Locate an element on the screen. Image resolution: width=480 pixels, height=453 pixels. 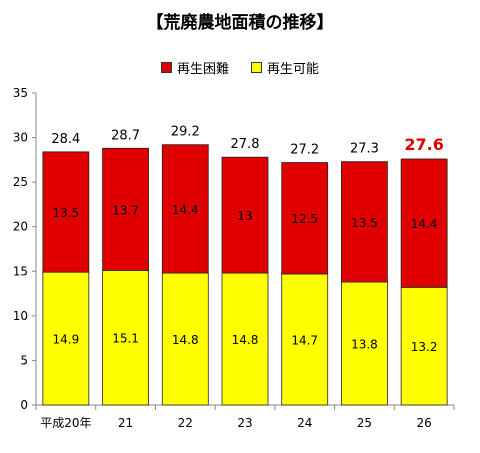
legend-item: 再生困難 is located at coordinates (194, 67).